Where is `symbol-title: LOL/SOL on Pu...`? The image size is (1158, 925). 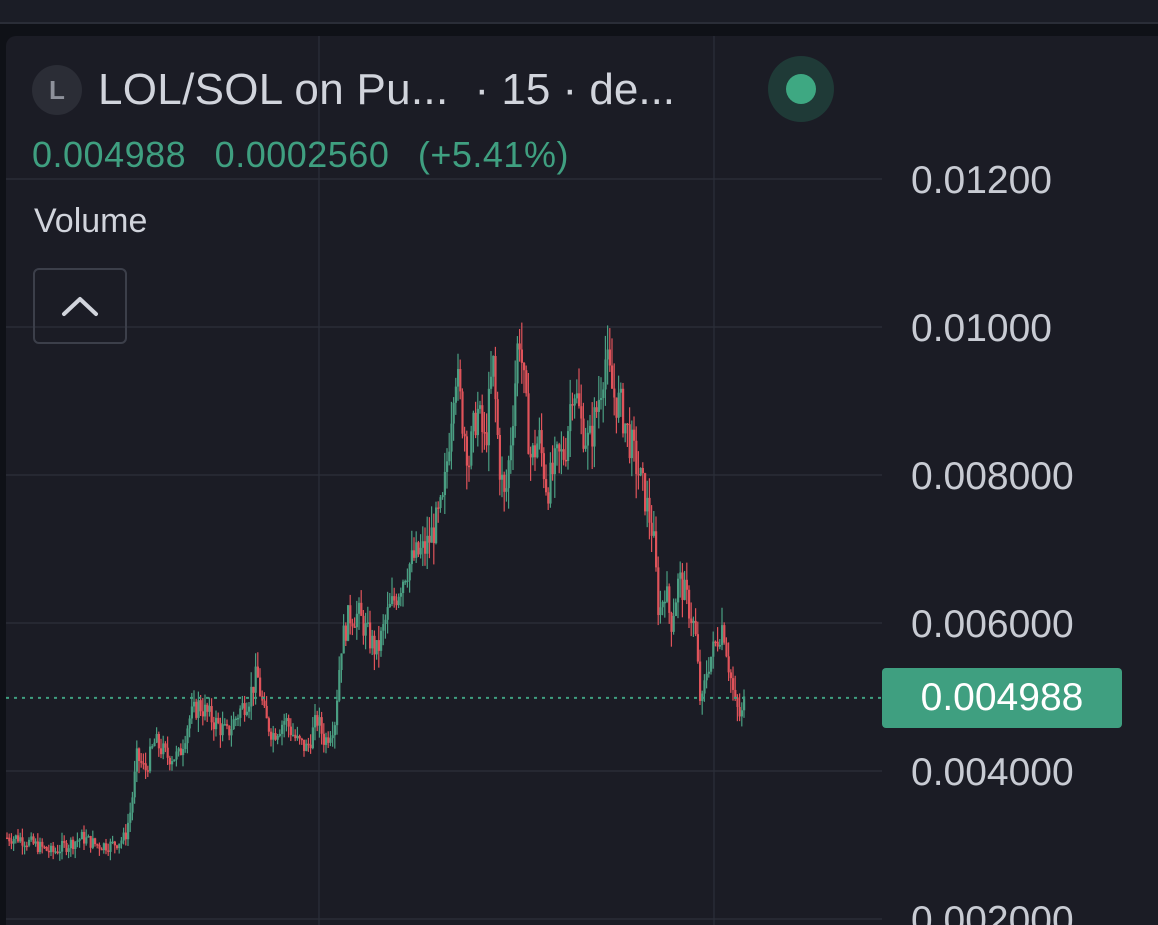
symbol-title: LOL/SOL on Pu... is located at coordinates (273, 89).